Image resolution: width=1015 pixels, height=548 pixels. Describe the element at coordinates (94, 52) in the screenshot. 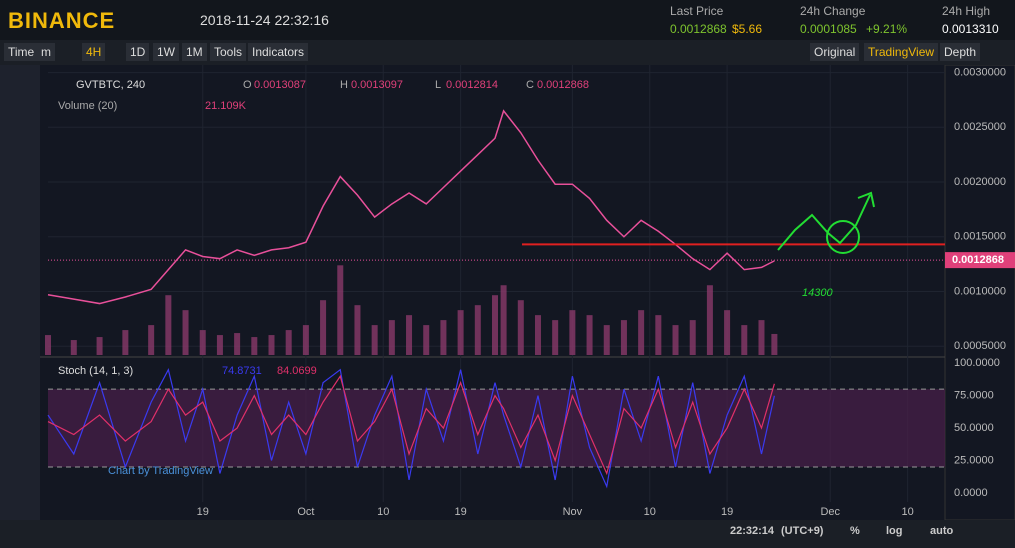

I see `toolbar-button: 4H` at that location.